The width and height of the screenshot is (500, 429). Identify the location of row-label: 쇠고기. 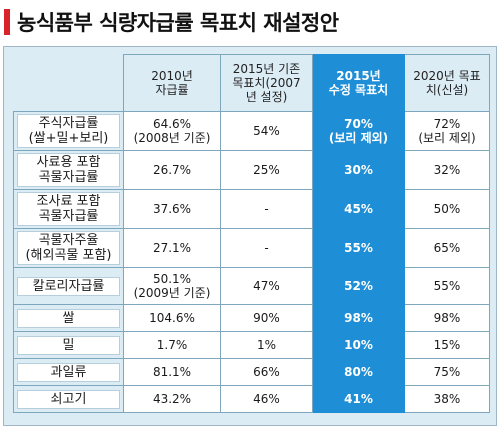
(68, 399).